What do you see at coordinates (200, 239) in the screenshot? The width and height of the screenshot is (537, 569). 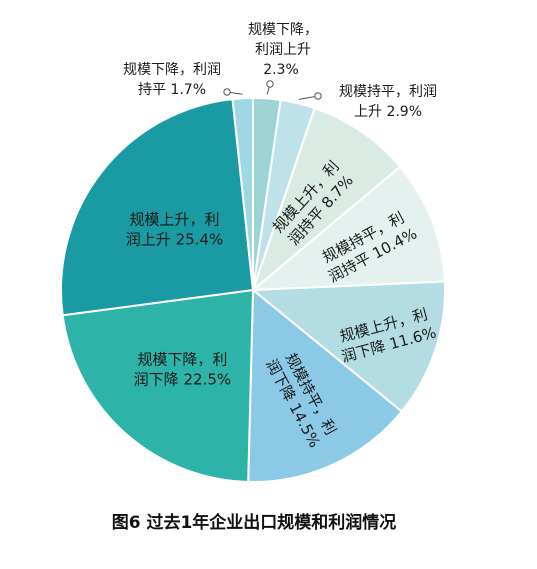 I see `slice-value: 25.4%` at bounding box center [200, 239].